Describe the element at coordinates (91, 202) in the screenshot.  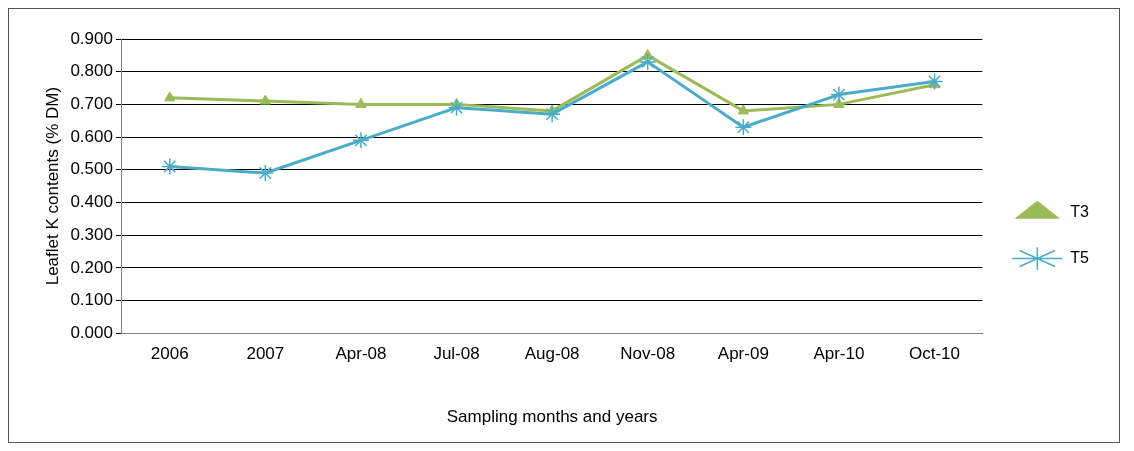
I see `y-tick-label: 0.400` at that location.